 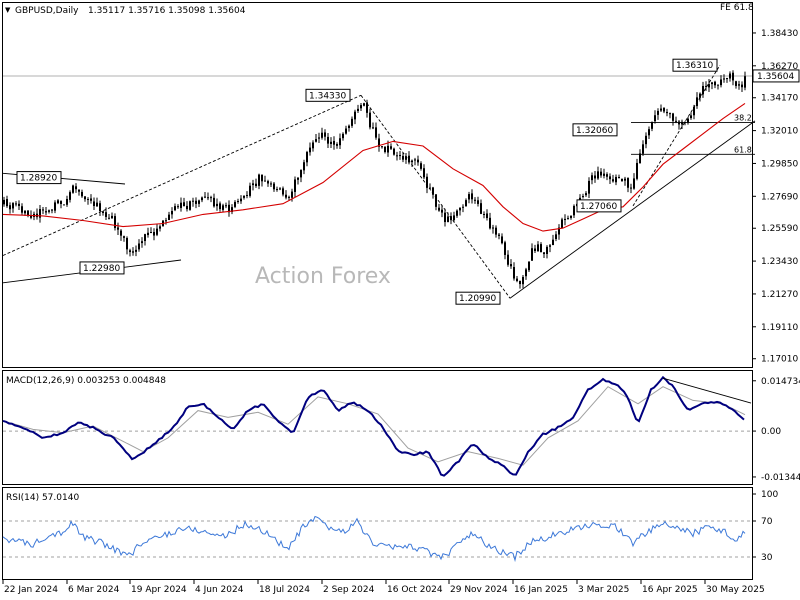 What do you see at coordinates (594, 131) in the screenshot?
I see `price-label: 1.32060` at bounding box center [594, 131].